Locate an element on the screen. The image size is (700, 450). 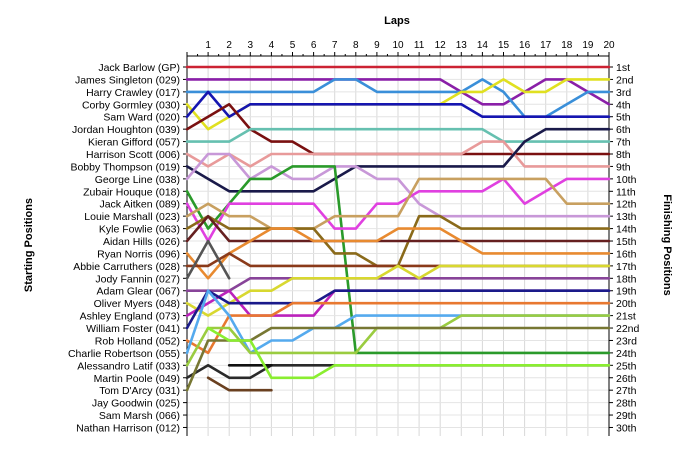
x-tick-label: 12 is located at coordinates (441, 45).